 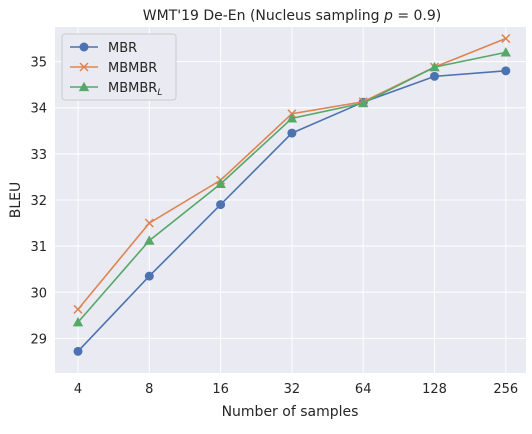 I want to click on legend: MBR MBMBR MBMBRL, so click(x=119, y=67).